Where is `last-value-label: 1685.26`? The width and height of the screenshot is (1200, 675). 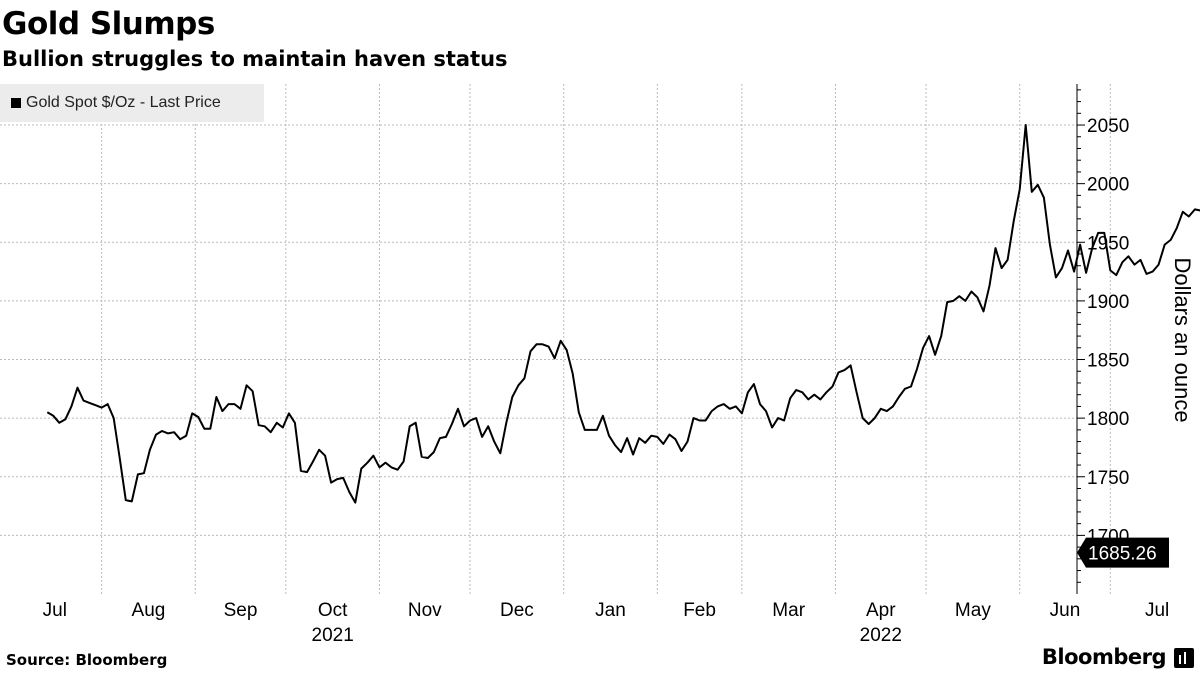
last-value-label: 1685.26 is located at coordinates (1122, 554).